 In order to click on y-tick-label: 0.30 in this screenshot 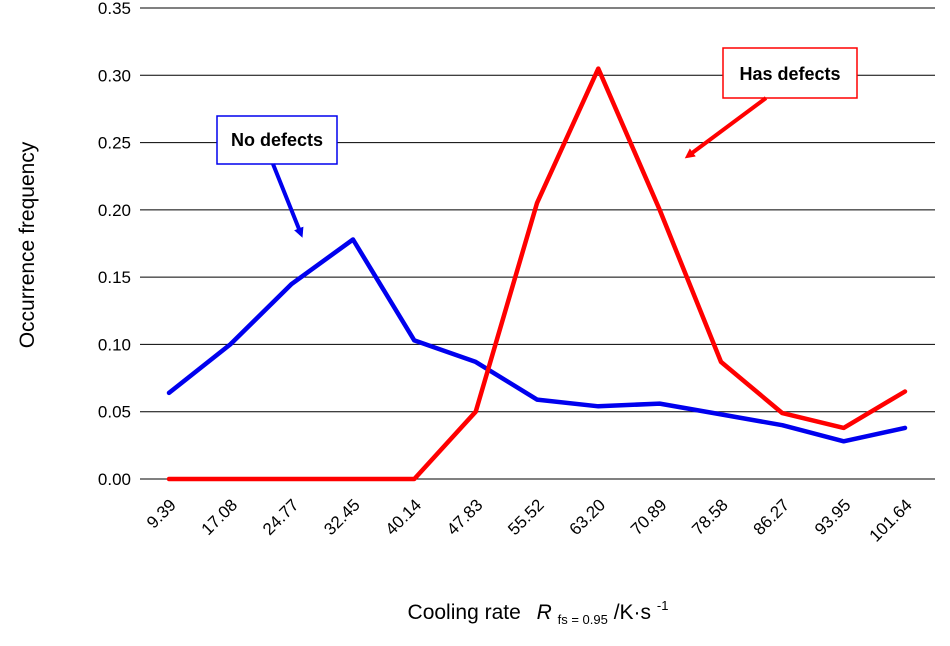, I will do `click(114, 75)`.